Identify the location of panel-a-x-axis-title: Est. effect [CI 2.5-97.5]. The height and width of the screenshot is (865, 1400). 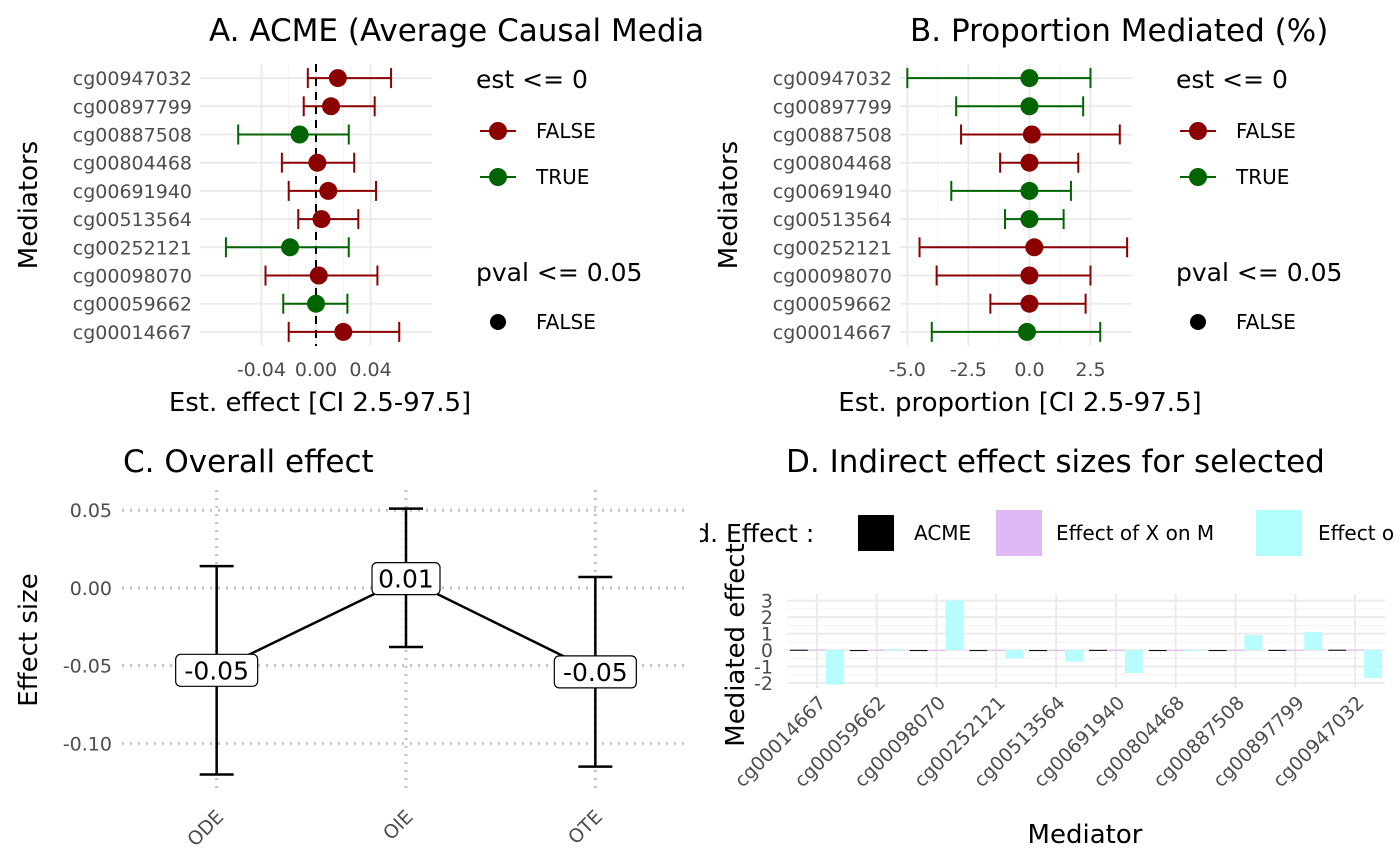
(320, 403).